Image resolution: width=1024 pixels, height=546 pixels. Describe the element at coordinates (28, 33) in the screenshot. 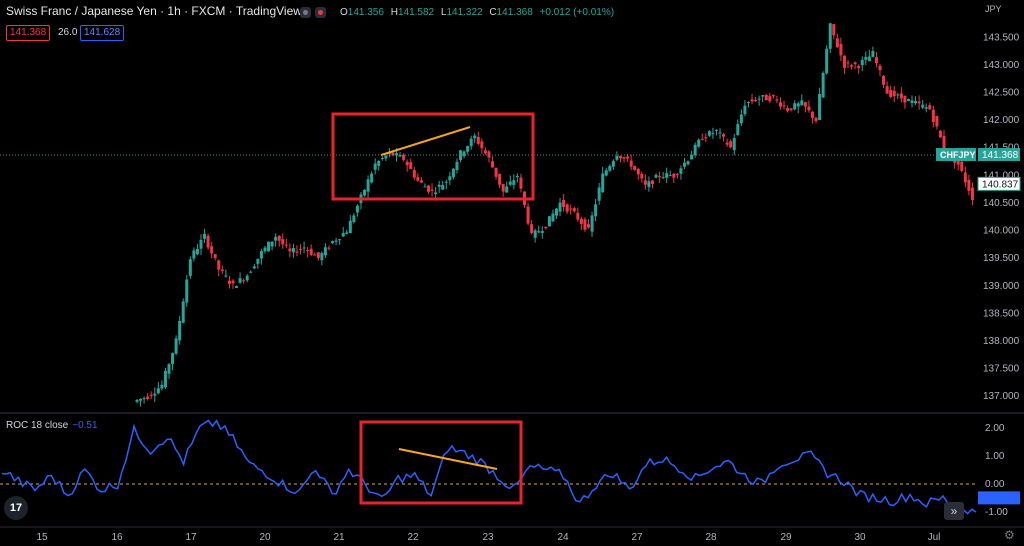

I see `sell-price-button: 141.368` at that location.